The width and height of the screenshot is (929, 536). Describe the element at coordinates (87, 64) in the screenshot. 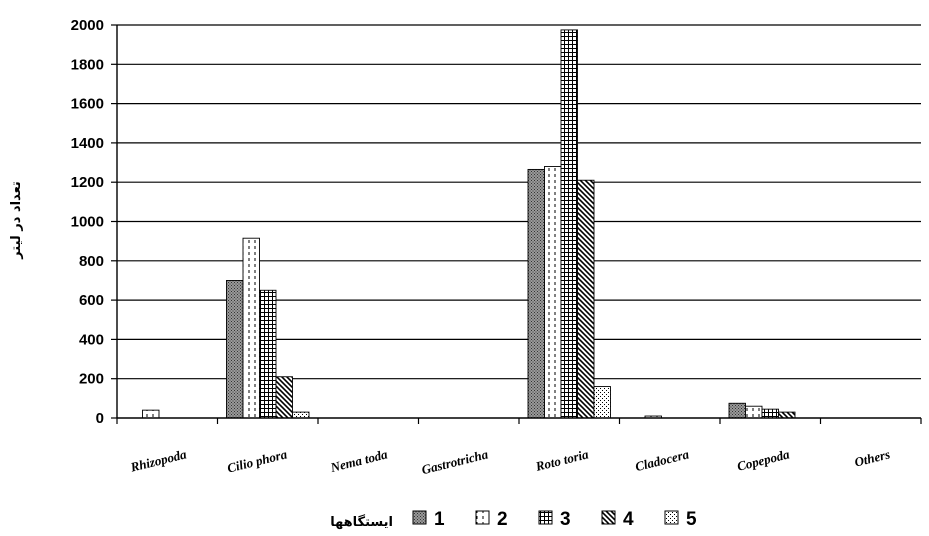

I see `y-tick-label: 1800` at that location.